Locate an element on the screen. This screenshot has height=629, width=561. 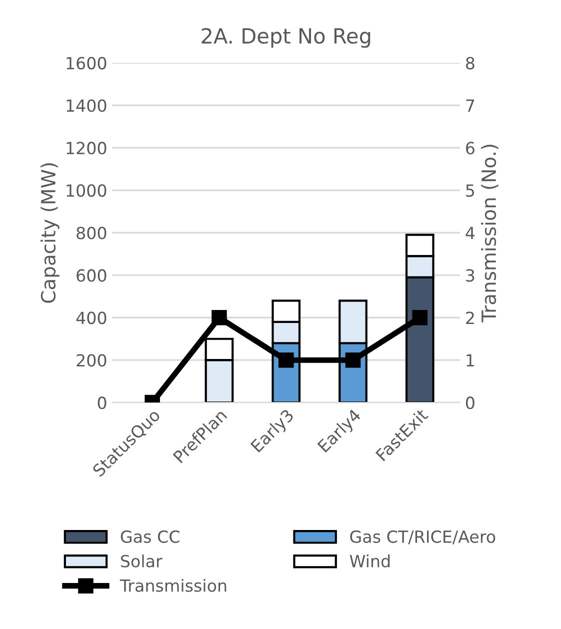
y2-tick-label: 7 is located at coordinates (470, 106).